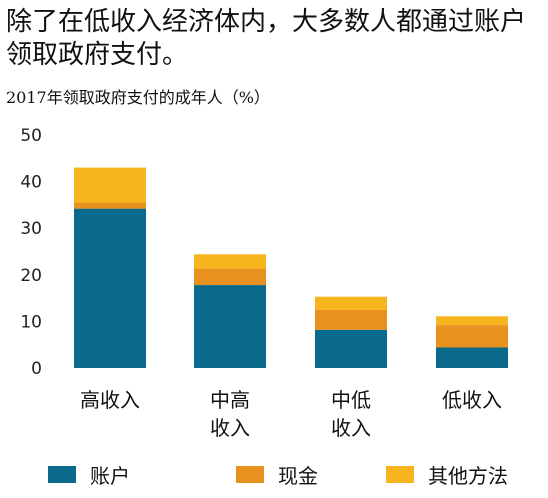  I want to click on legend: 账户 现金 其他方法, so click(274, 475).